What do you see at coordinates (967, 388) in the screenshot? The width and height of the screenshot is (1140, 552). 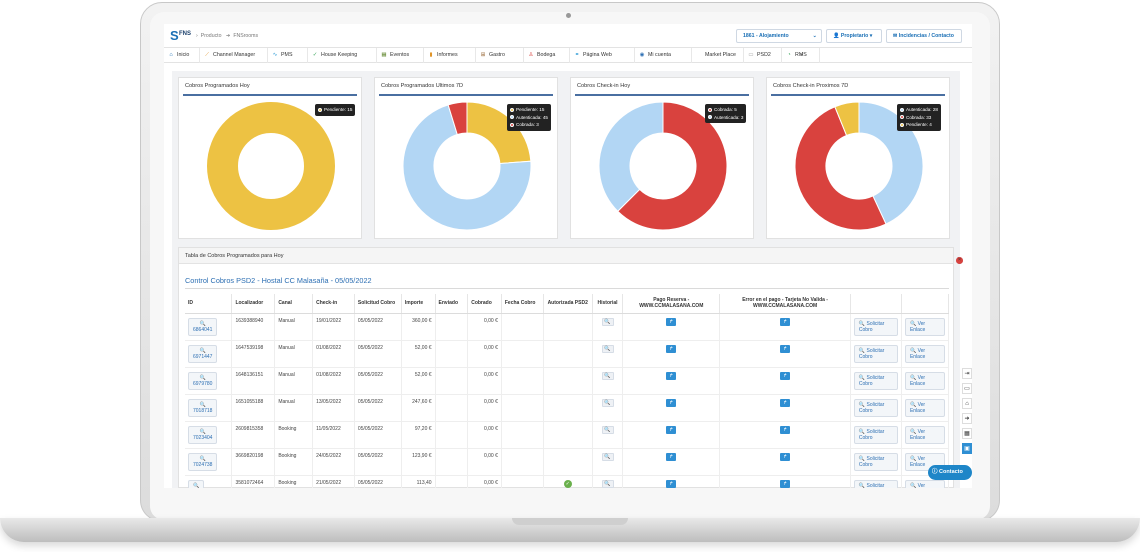 I see `bed-icon: ▭` at bounding box center [967, 388].